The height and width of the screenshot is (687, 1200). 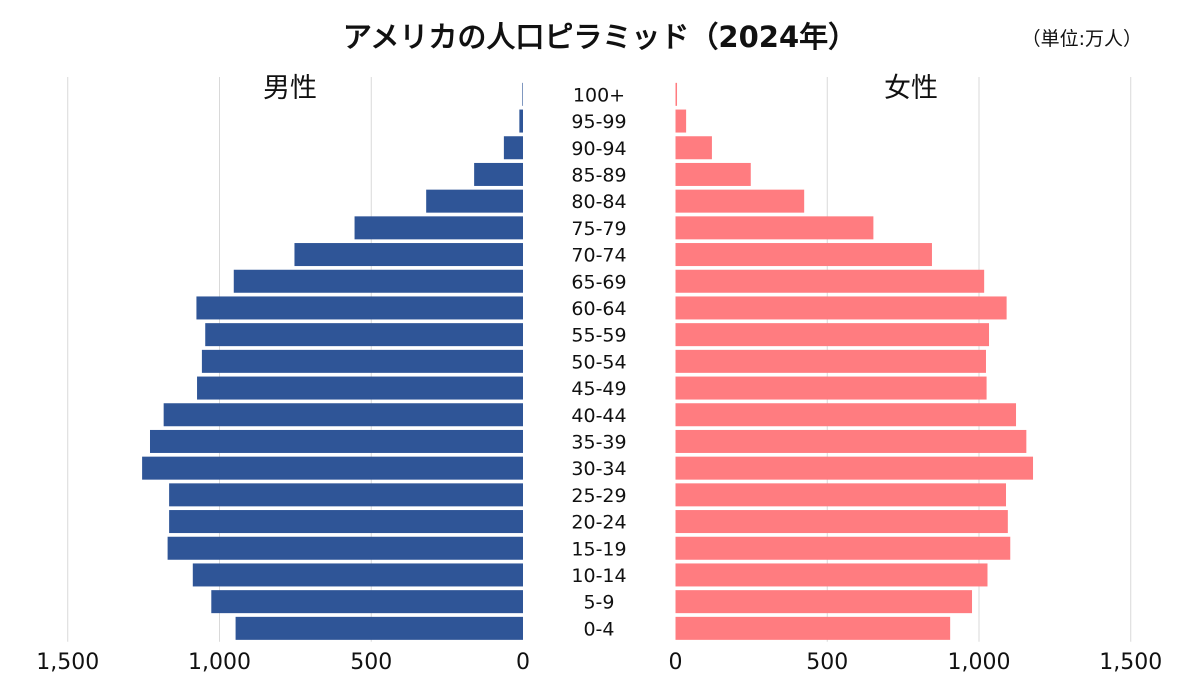 What do you see at coordinates (598, 442) in the screenshot?
I see `age-label: 35-39` at bounding box center [598, 442].